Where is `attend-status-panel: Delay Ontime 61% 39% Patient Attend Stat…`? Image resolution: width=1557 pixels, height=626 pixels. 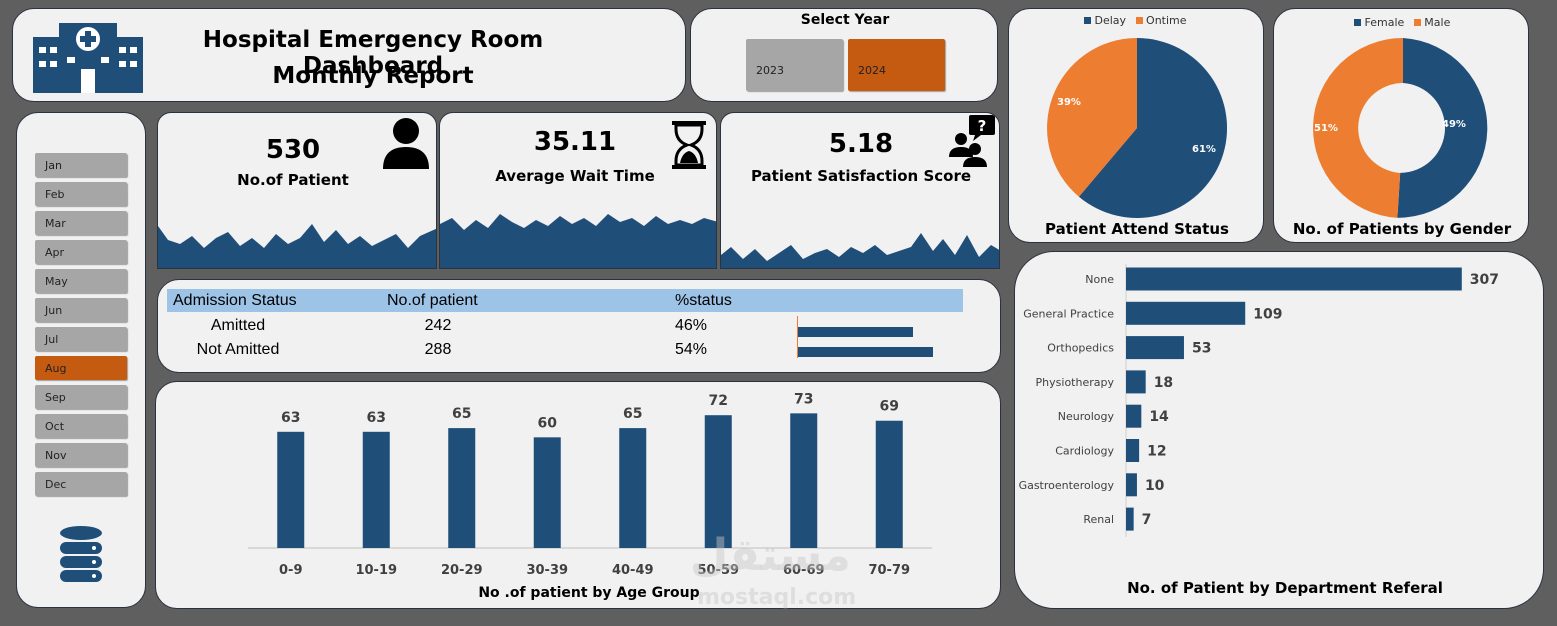
attend-status-panel: Delay Ontime 61% 39% Patient Attend Stat… is located at coordinates (1136, 125).